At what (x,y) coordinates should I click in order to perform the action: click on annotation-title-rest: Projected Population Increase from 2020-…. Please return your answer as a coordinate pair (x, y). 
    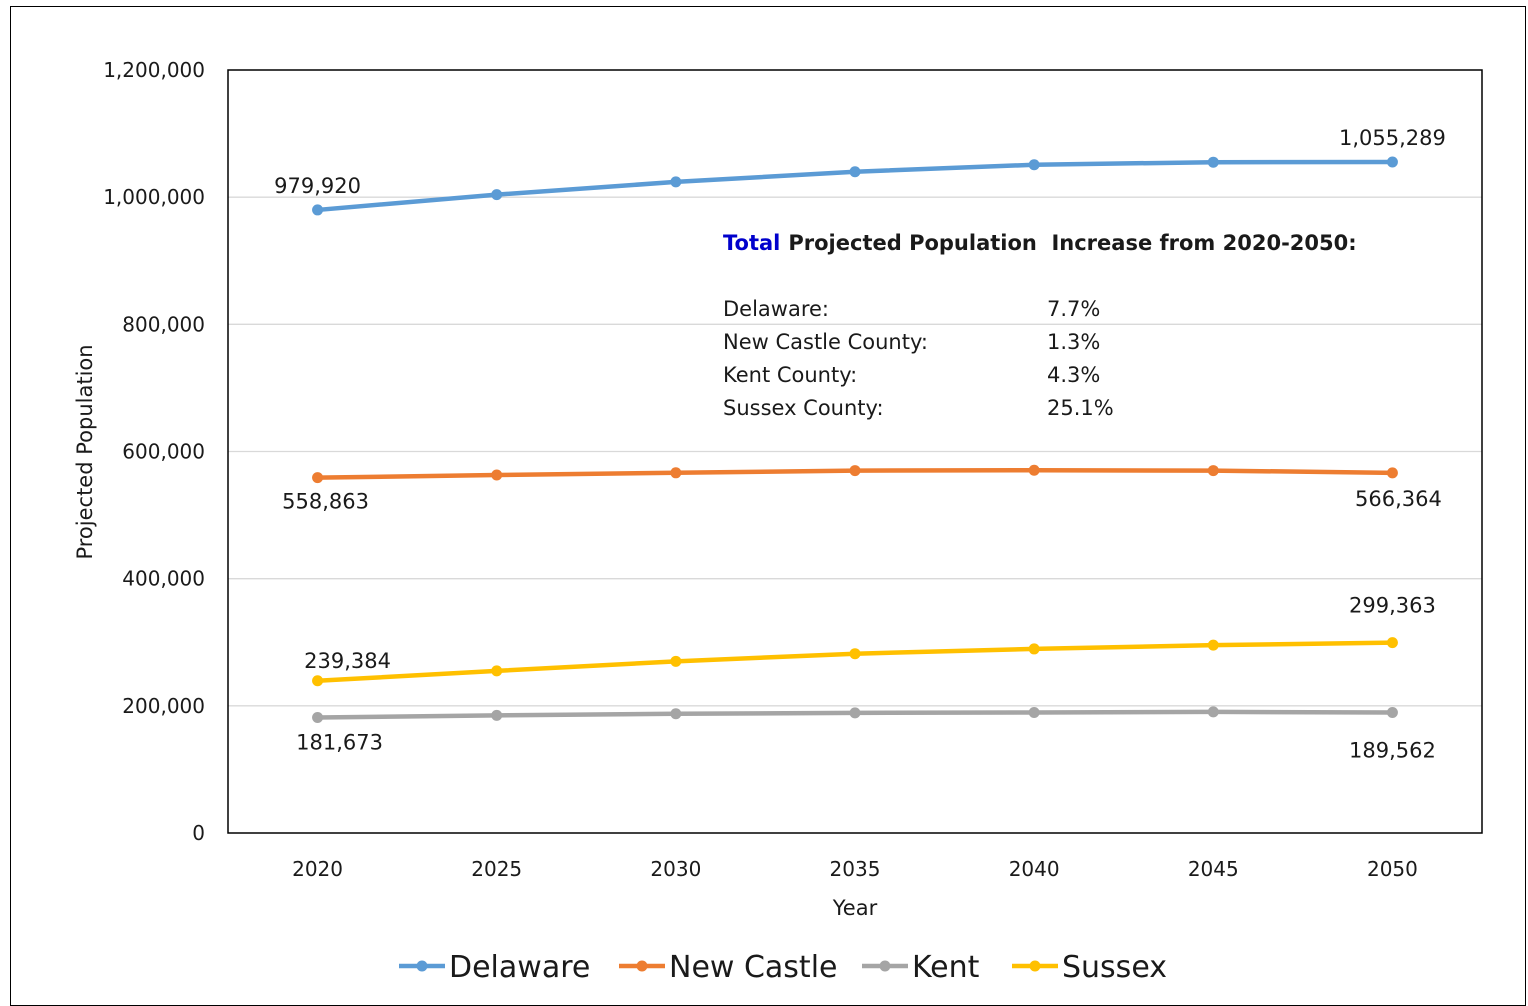
    Looking at the image, I should click on (1072, 243).